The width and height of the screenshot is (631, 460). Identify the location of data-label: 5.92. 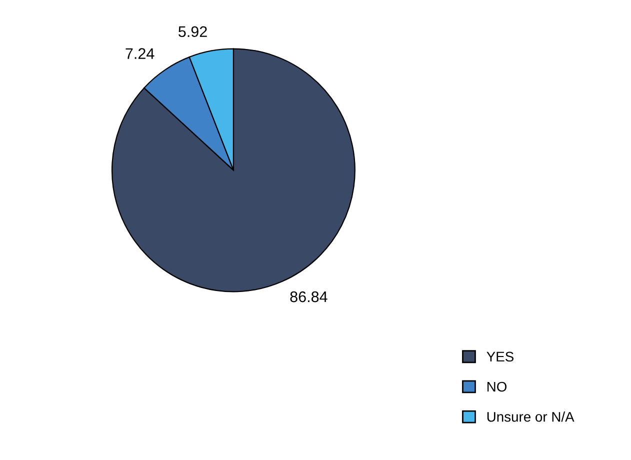
(192, 32).